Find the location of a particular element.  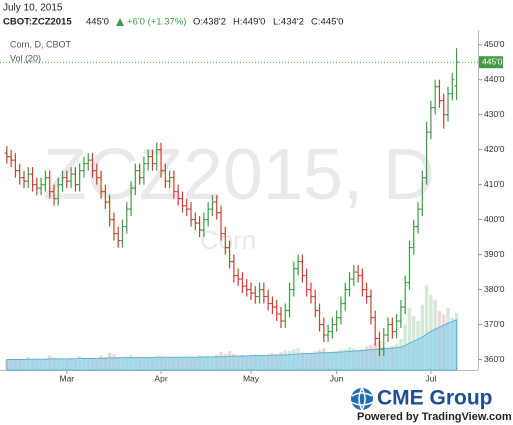

y-tick-label: 440'0 is located at coordinates (494, 79).